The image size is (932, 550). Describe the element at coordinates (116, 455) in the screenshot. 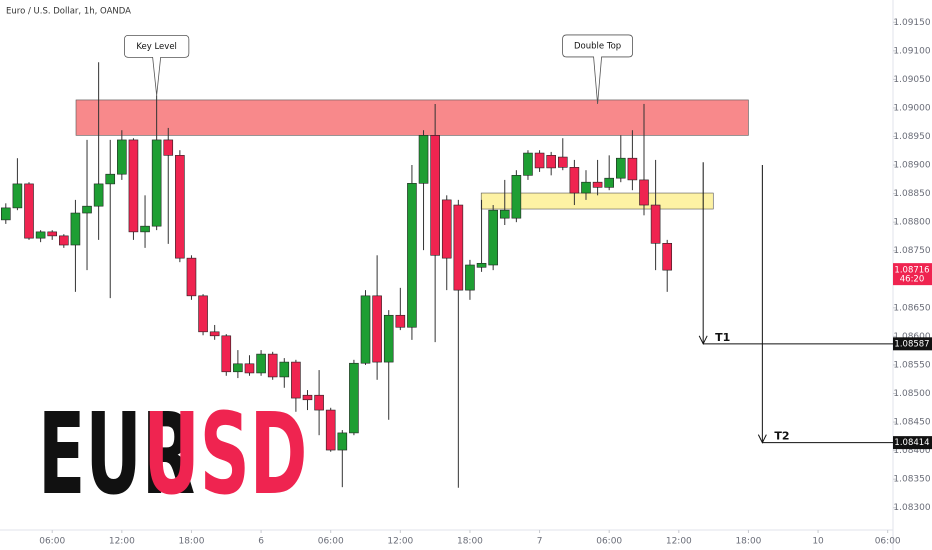

I see `brand-eur: EUR` at that location.